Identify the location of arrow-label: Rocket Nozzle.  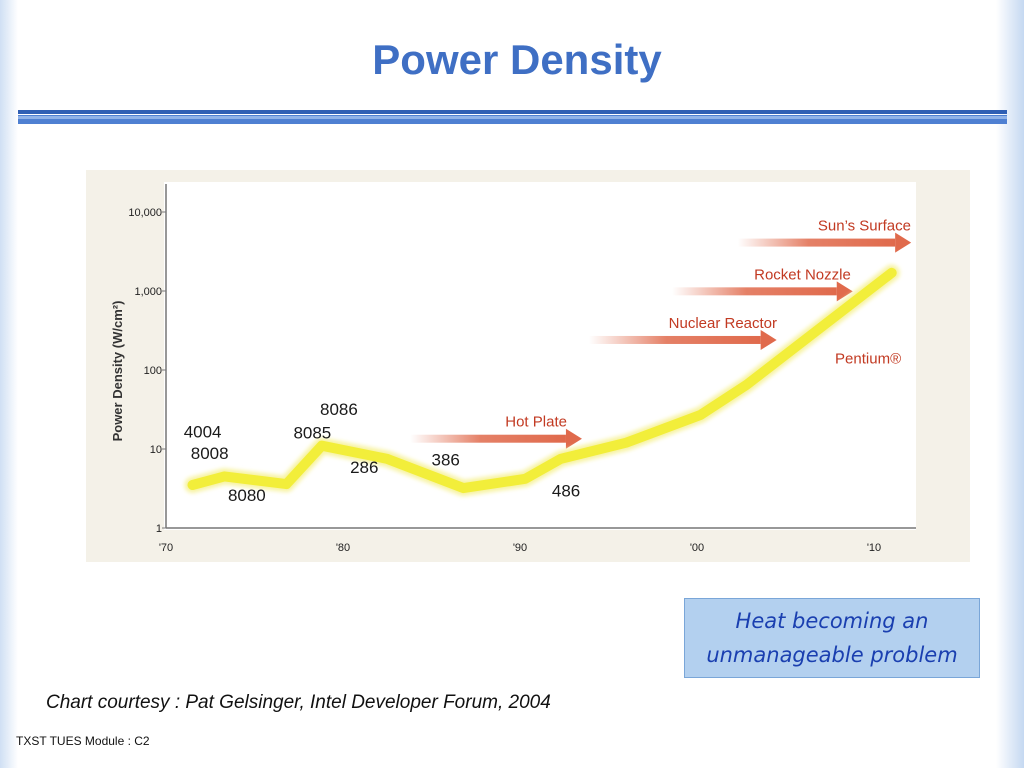
(802, 274).